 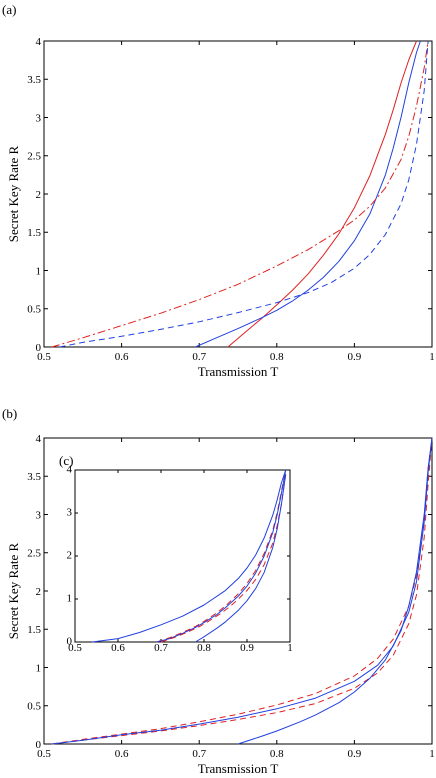 I want to click on panel-a-y-tick-label: 3.5, so click(x=34, y=80).